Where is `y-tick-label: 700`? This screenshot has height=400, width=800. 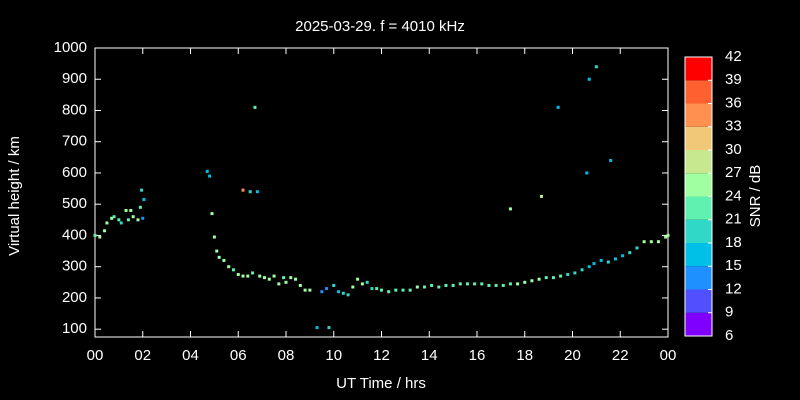
y-tick-label: 700 is located at coordinates (74, 141).